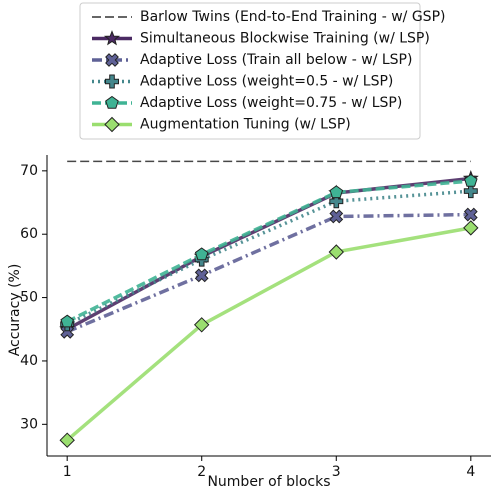 The width and height of the screenshot is (499, 501). Describe the element at coordinates (271, 103) in the screenshot. I see `legend-label: Adaptive Loss (weight=0.75 - w/ LSP)` at that location.